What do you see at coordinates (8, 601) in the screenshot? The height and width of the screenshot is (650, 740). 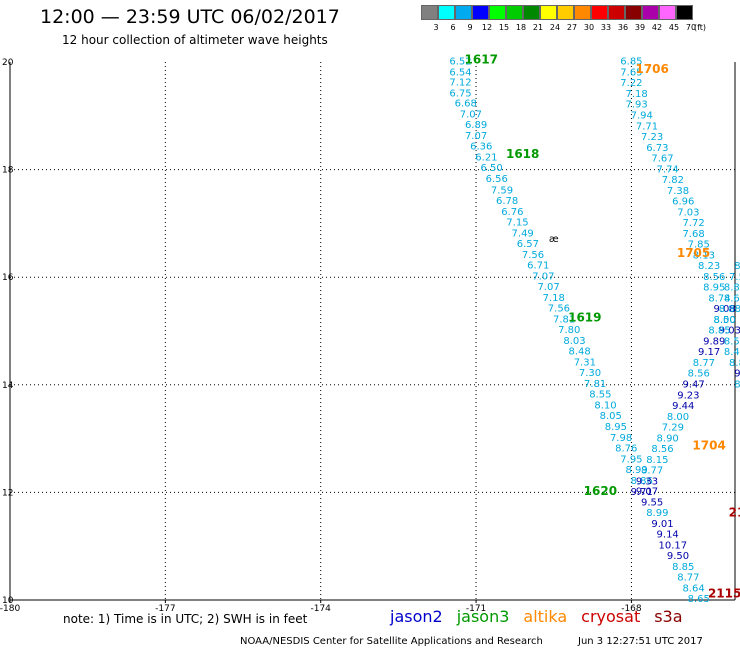 I see `y-tick-label: 10` at bounding box center [8, 601].